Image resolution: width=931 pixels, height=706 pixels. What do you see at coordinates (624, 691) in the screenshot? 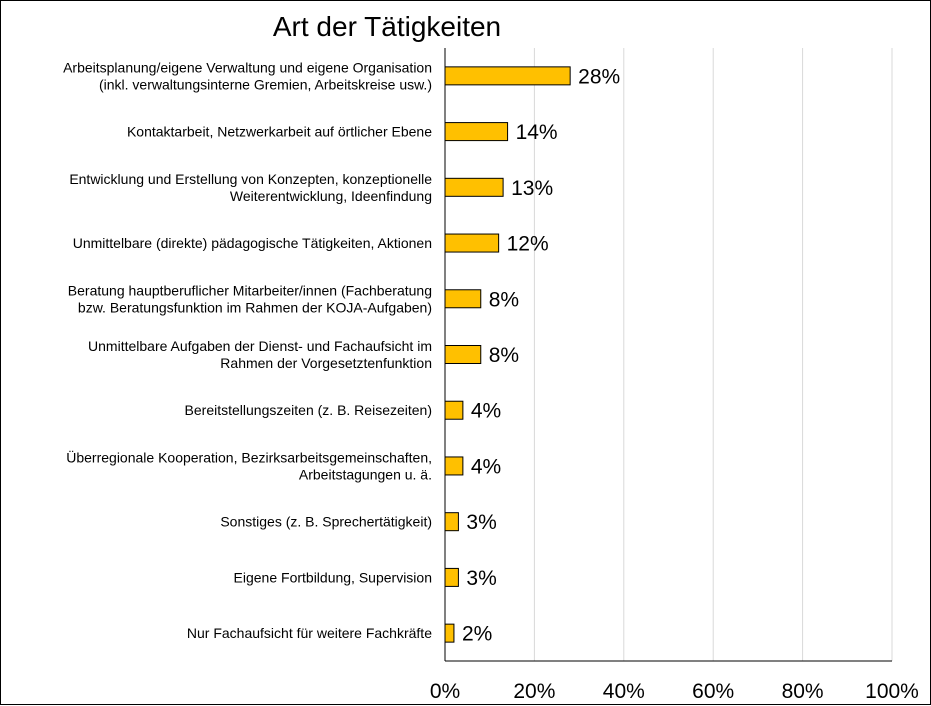
I see `x-tick-label: 40%` at bounding box center [624, 691].